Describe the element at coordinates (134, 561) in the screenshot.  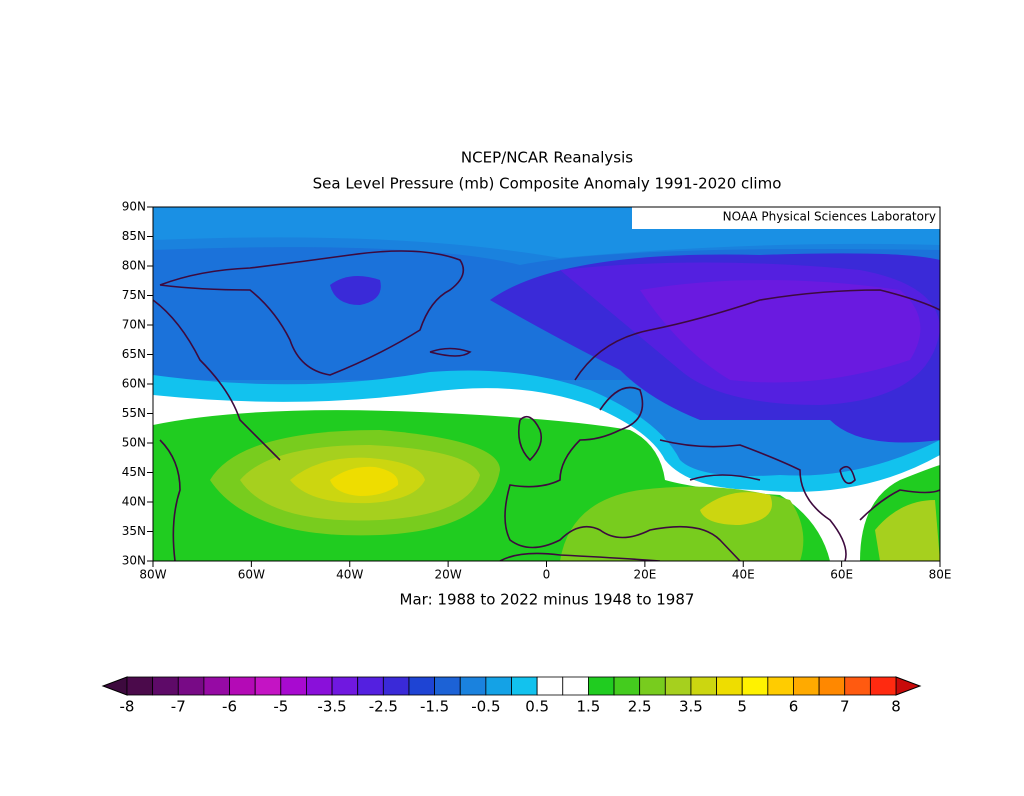
I see `lat-tick-label: 30N` at that location.